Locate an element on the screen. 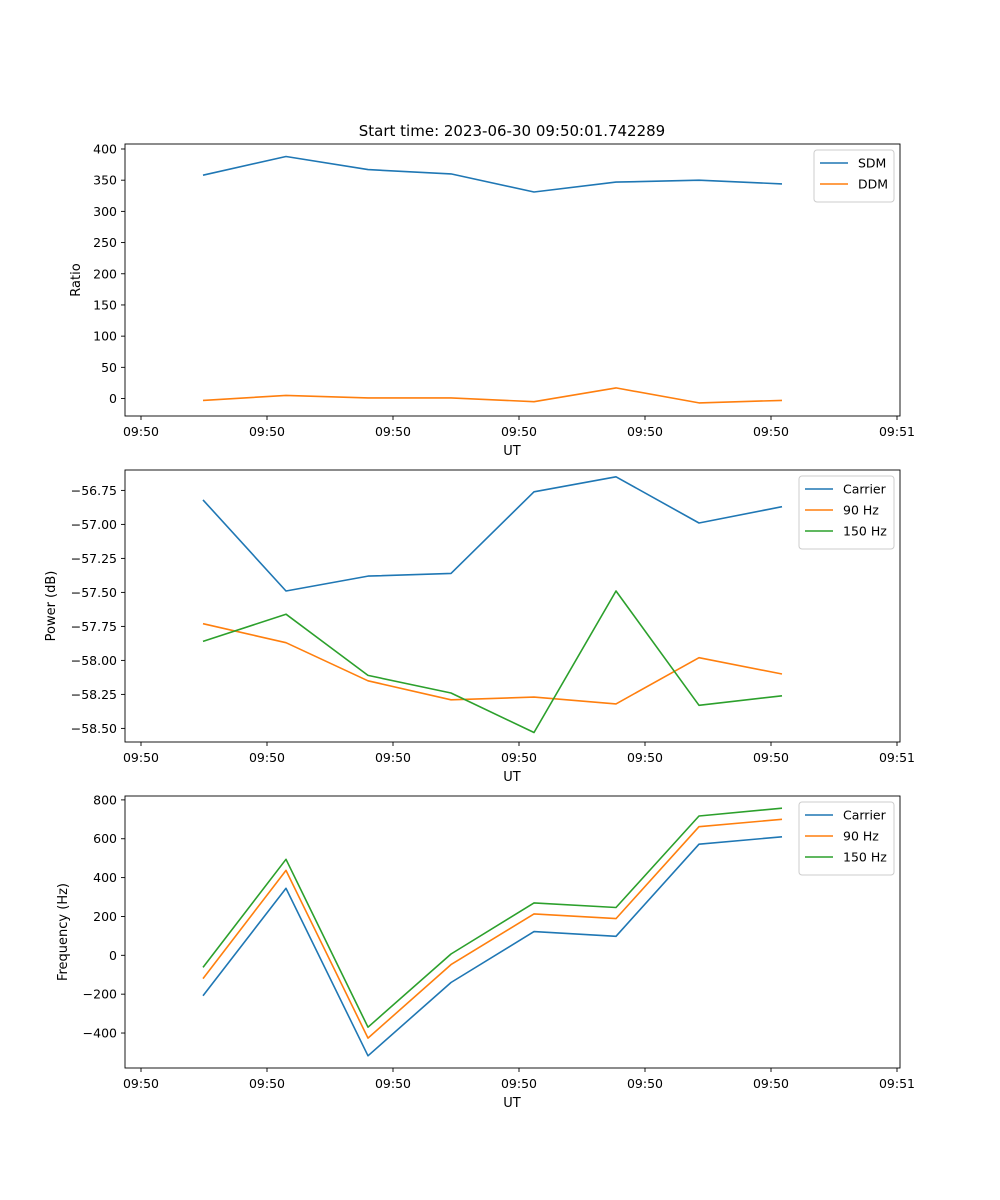  y-tick-label: −200 is located at coordinates (100, 994).